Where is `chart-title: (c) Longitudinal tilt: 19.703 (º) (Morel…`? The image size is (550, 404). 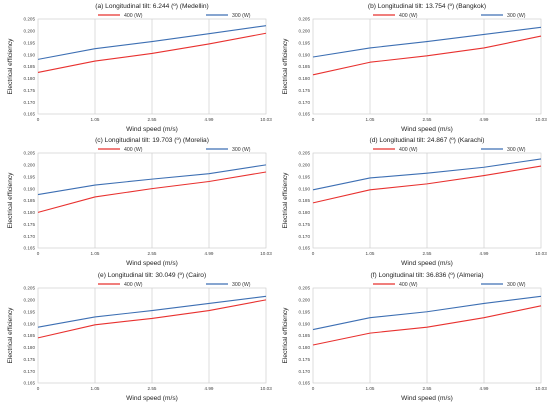 chart-title: (c) Longitudinal tilt: 19.703 (º) (Morel… is located at coordinates (152, 140).